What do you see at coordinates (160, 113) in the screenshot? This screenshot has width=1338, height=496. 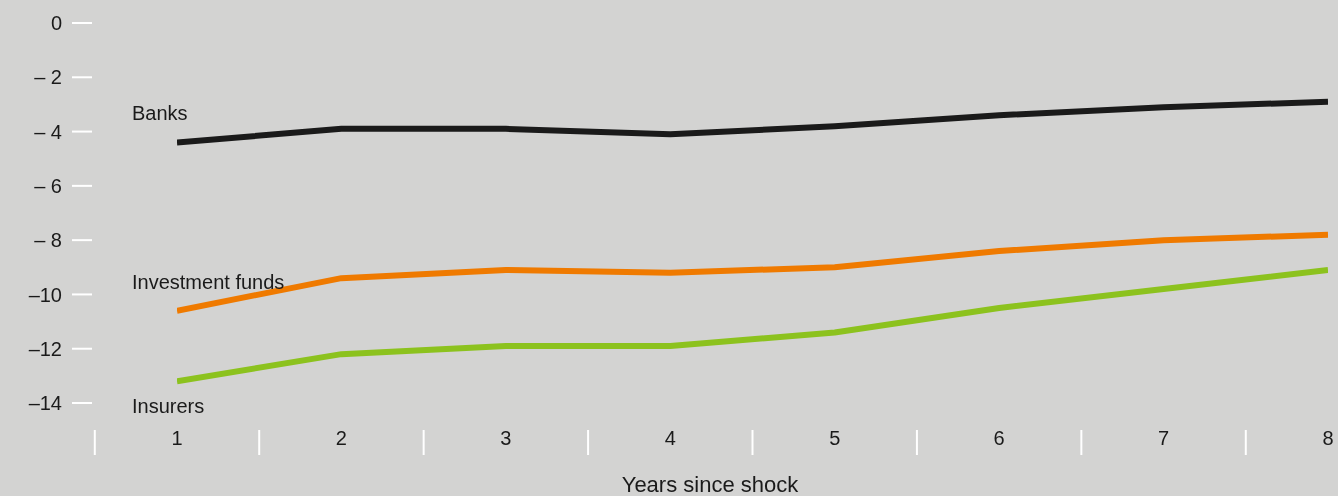 I see `series-label: Banks` at bounding box center [160, 113].